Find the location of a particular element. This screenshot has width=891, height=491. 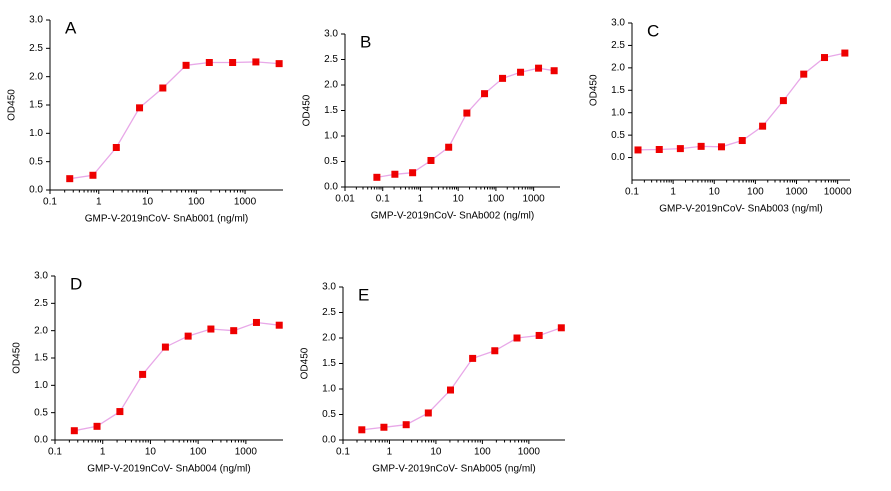

panel-letter: E is located at coordinates (363, 294).